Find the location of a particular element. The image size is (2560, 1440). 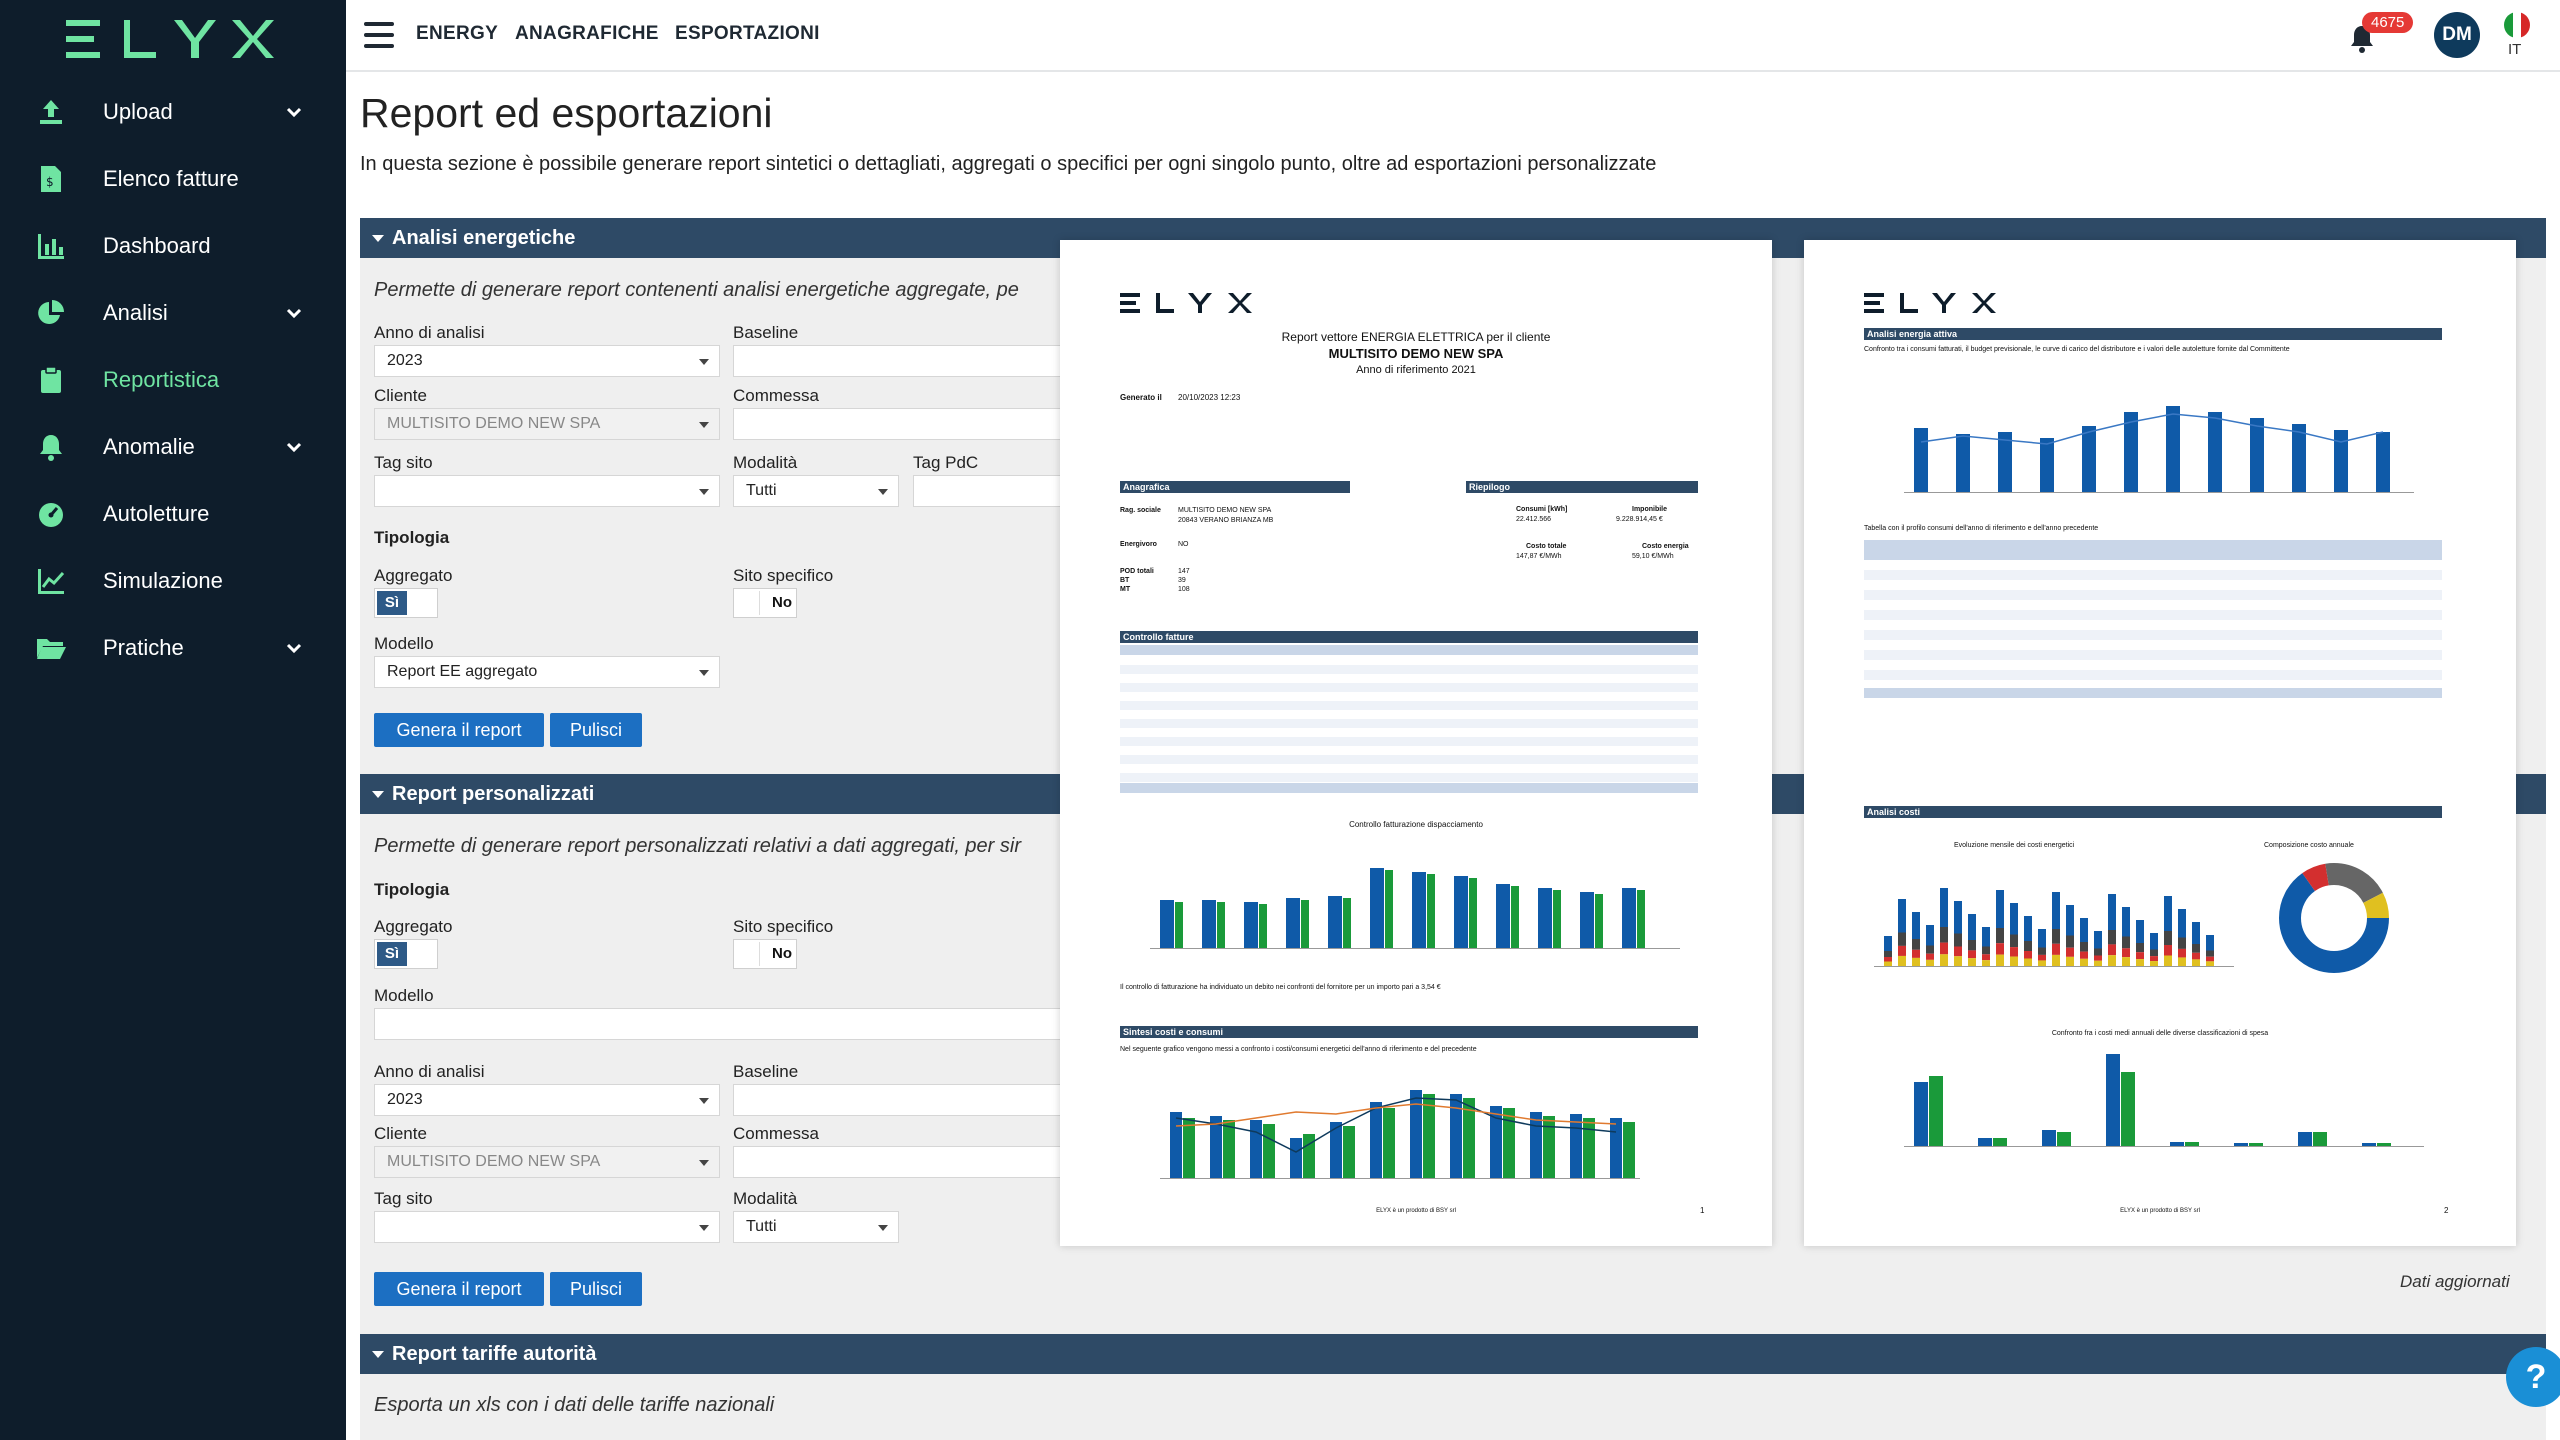

sidebar-item-reportistica: Reportistica is located at coordinates (173, 379).